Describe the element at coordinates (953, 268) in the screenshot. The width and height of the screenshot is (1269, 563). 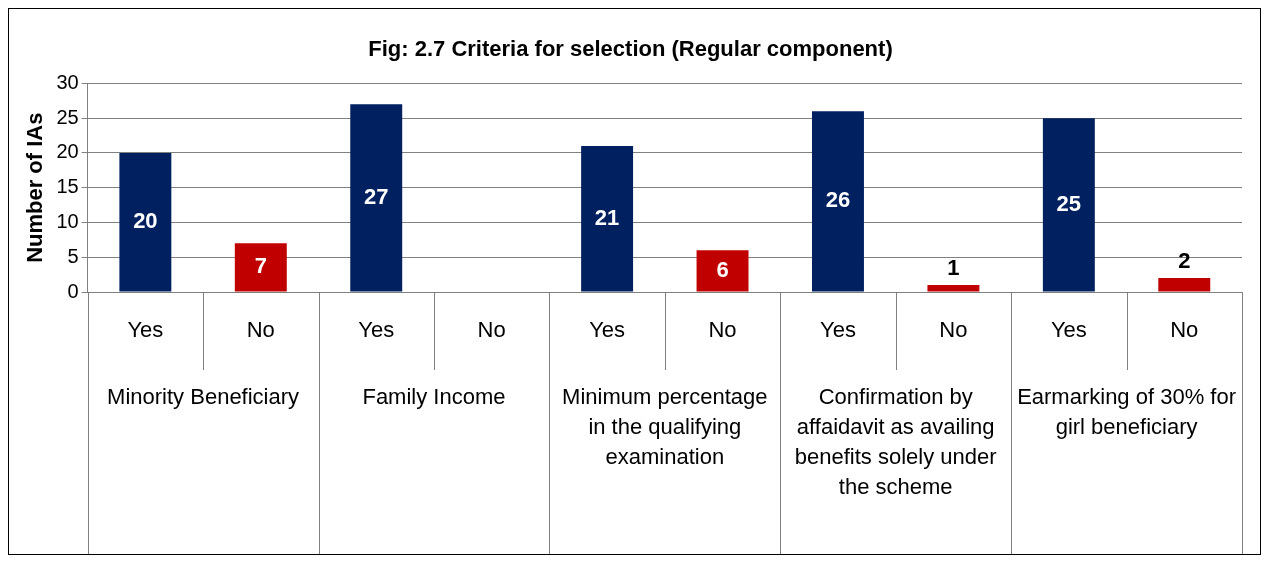
I see `data-label: 1` at that location.